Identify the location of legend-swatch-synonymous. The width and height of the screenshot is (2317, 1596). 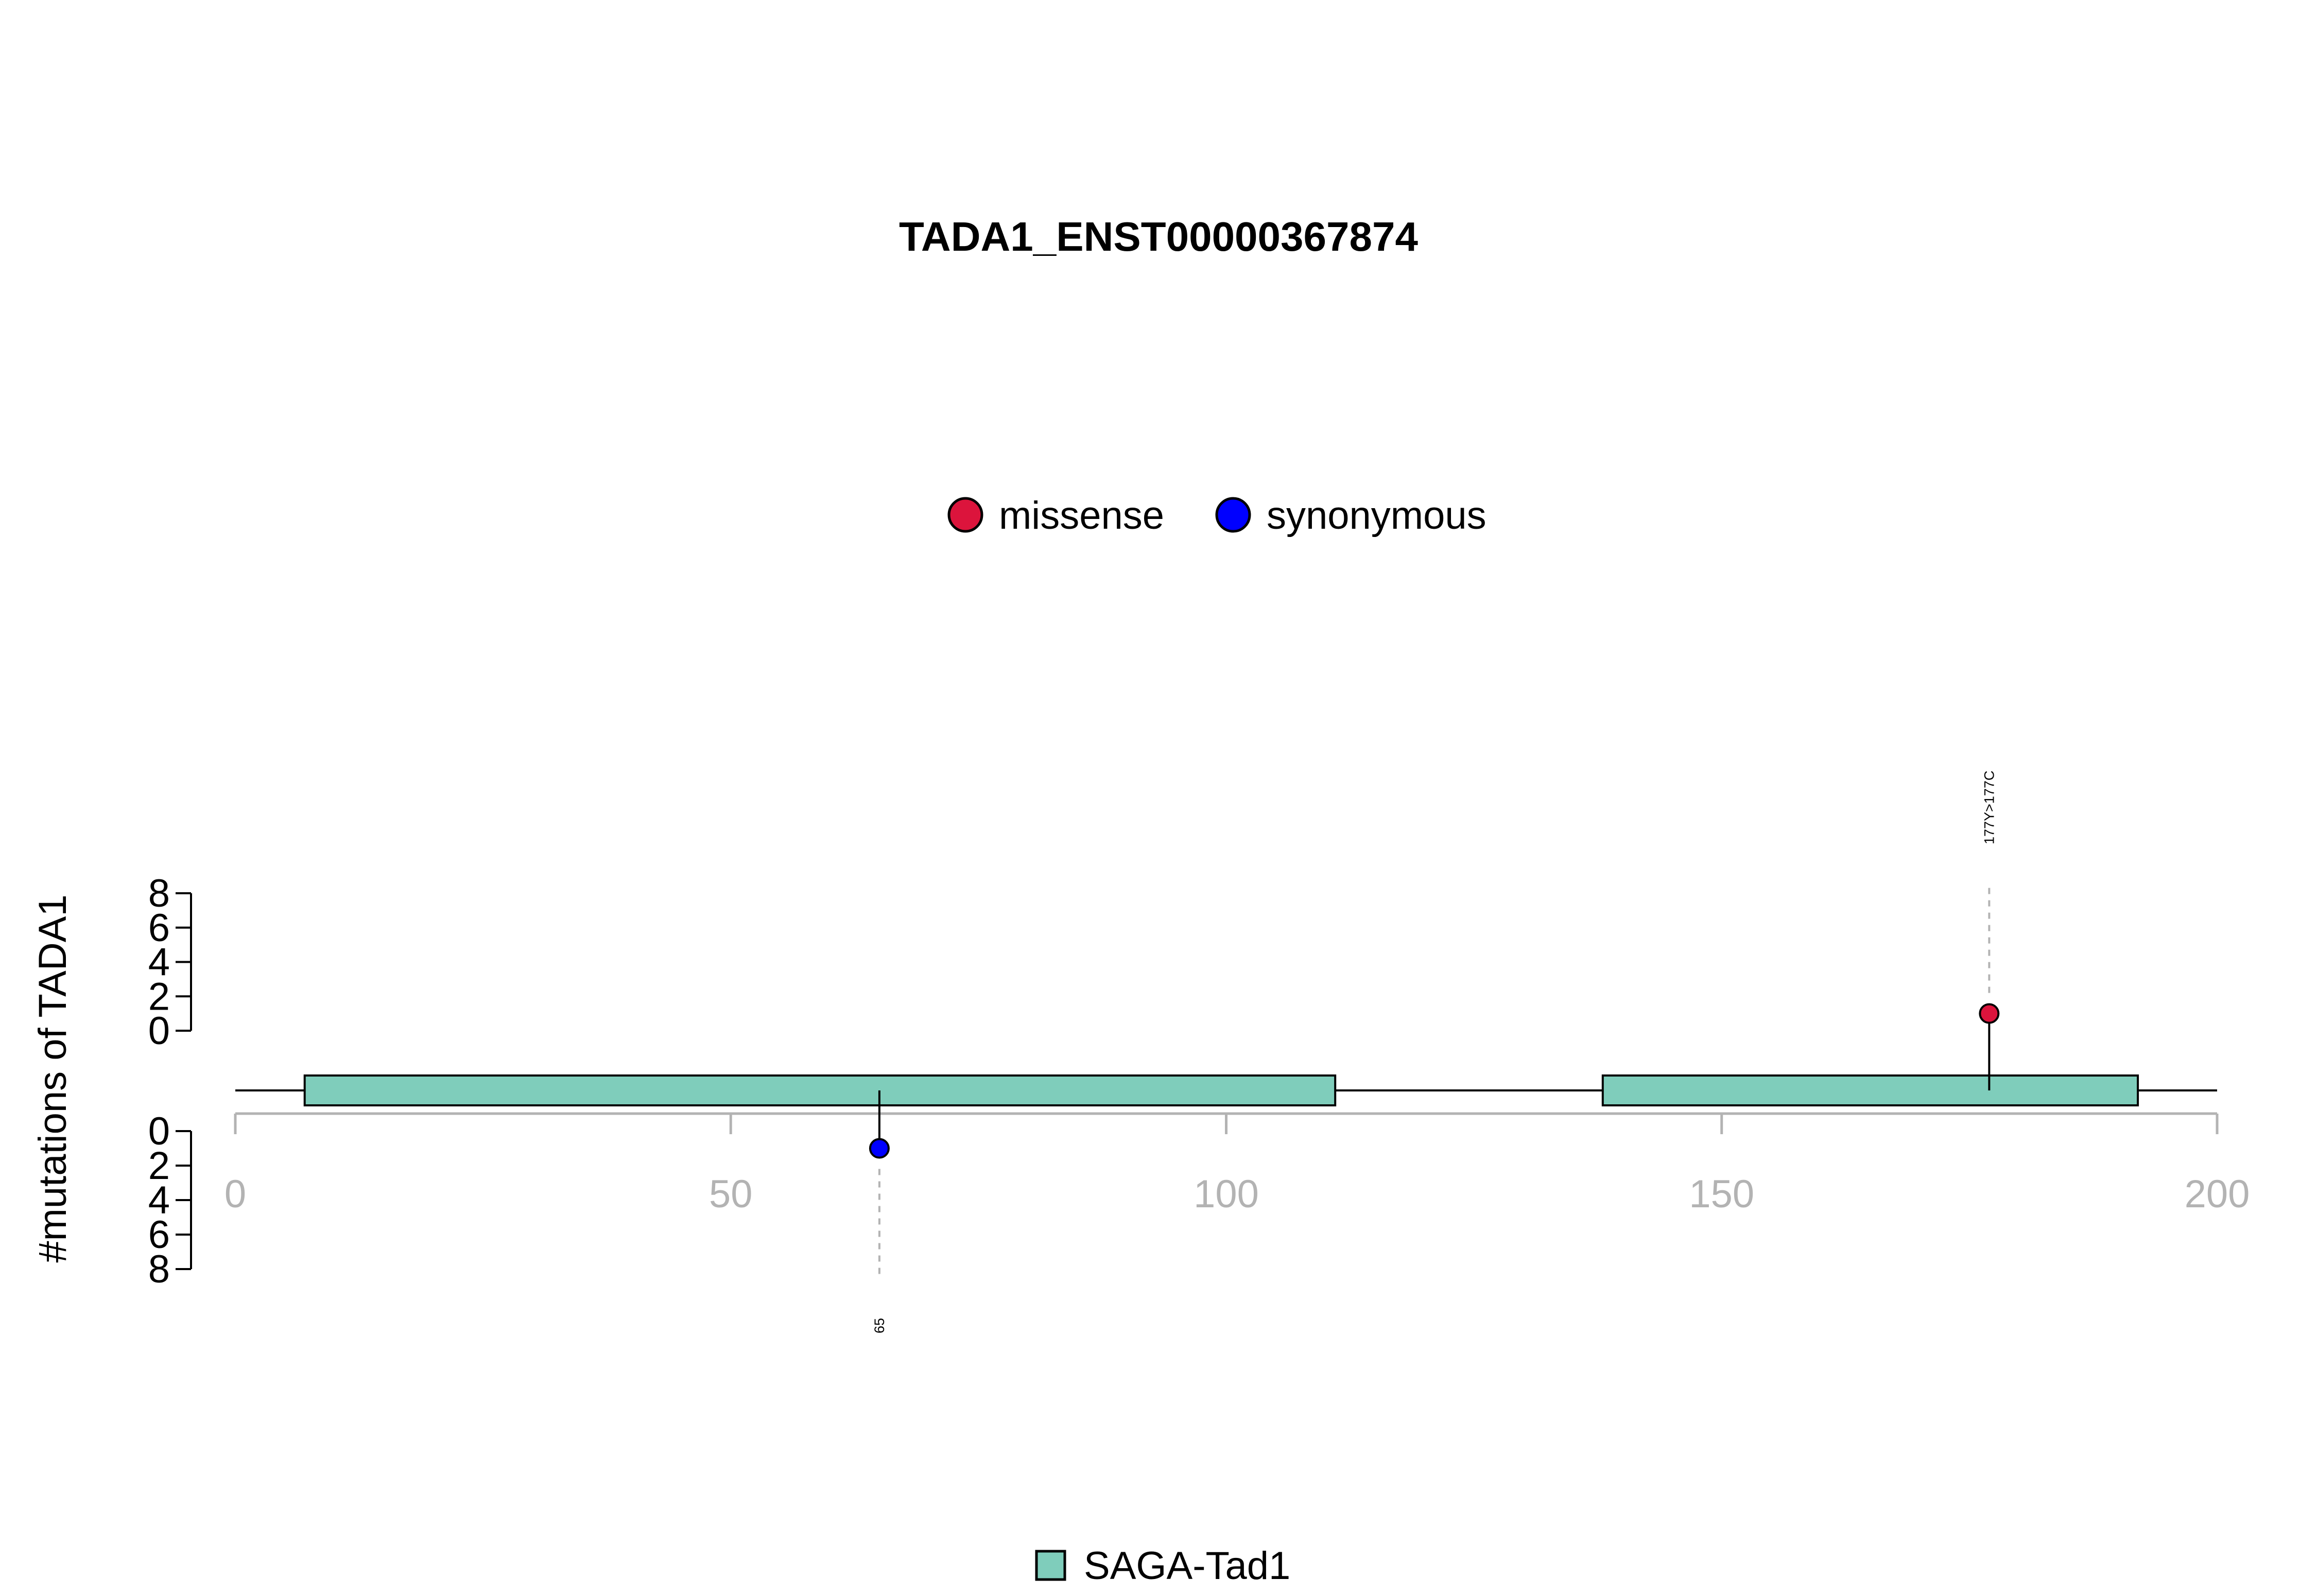
(1233, 515).